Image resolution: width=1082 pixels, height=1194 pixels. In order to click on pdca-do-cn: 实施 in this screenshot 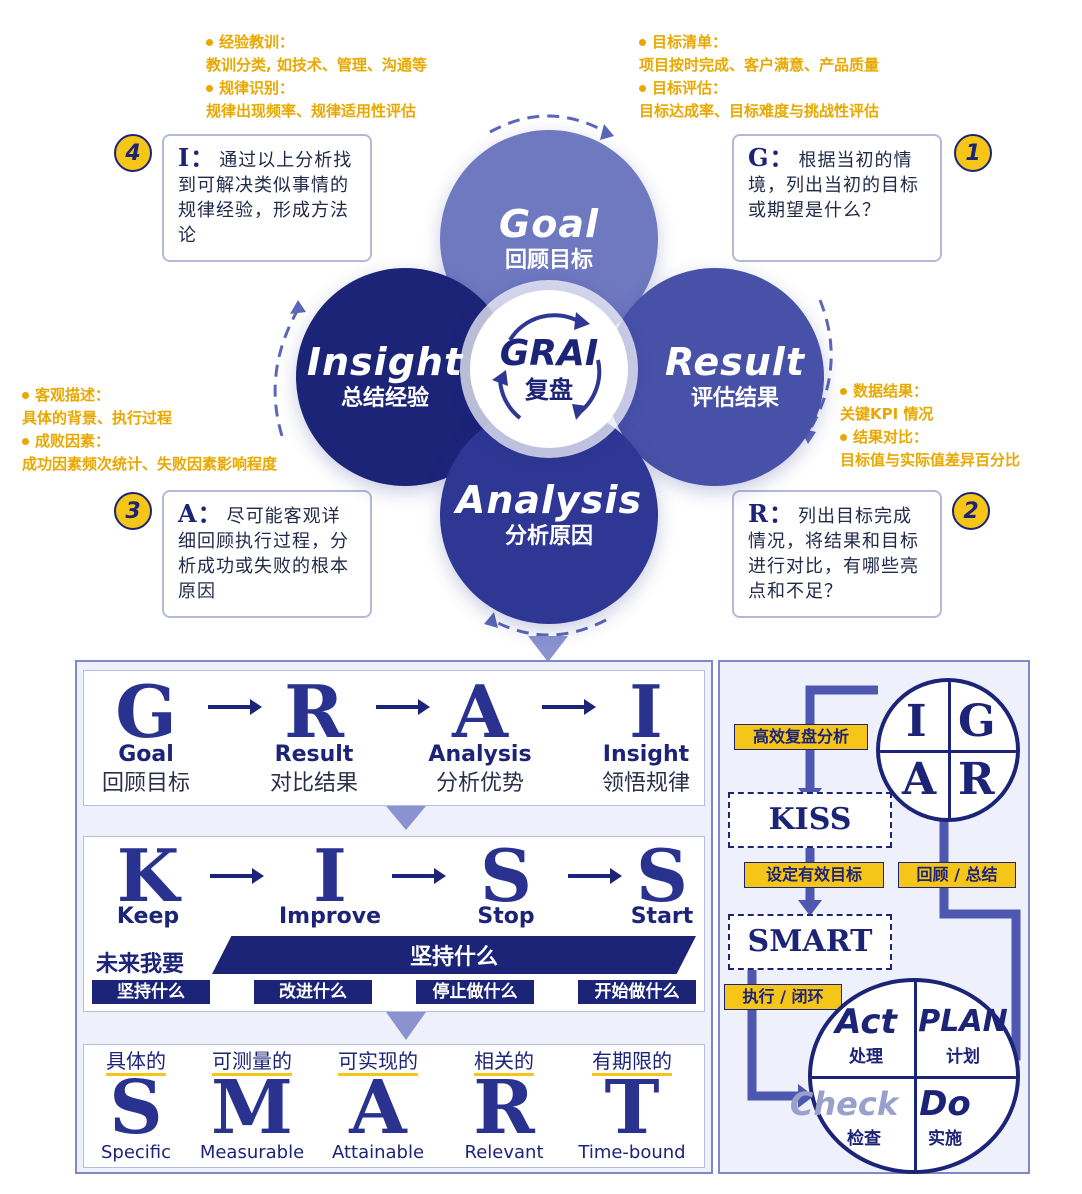, I will do `click(945, 1139)`.